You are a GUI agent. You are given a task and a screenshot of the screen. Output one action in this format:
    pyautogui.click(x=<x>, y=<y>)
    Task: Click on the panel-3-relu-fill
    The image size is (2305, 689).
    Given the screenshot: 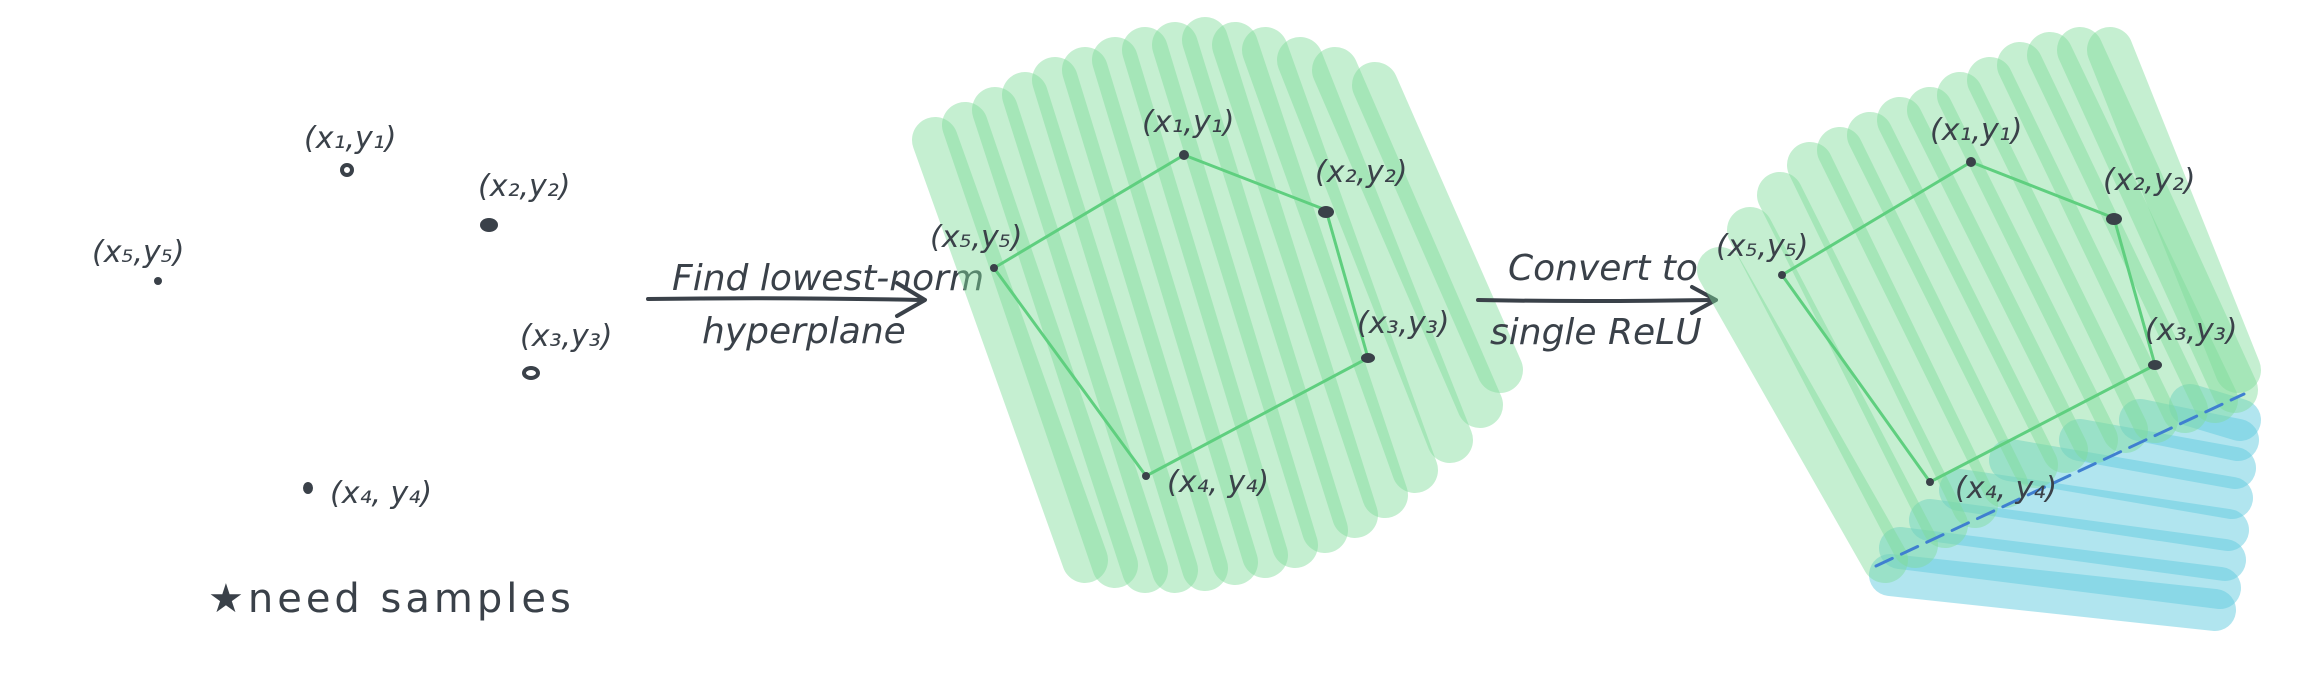 What is the action you would take?
    pyautogui.click(x=2065, y=507)
    